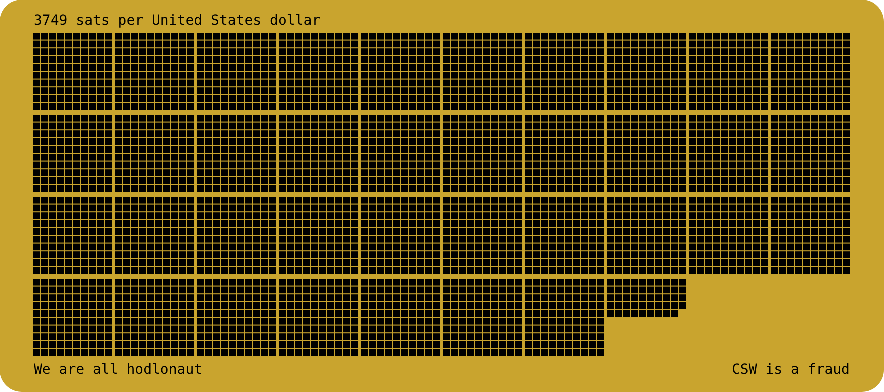 The width and height of the screenshot is (884, 392). Describe the element at coordinates (118, 370) in the screenshot. I see `text: We are all hodlonaut` at that location.